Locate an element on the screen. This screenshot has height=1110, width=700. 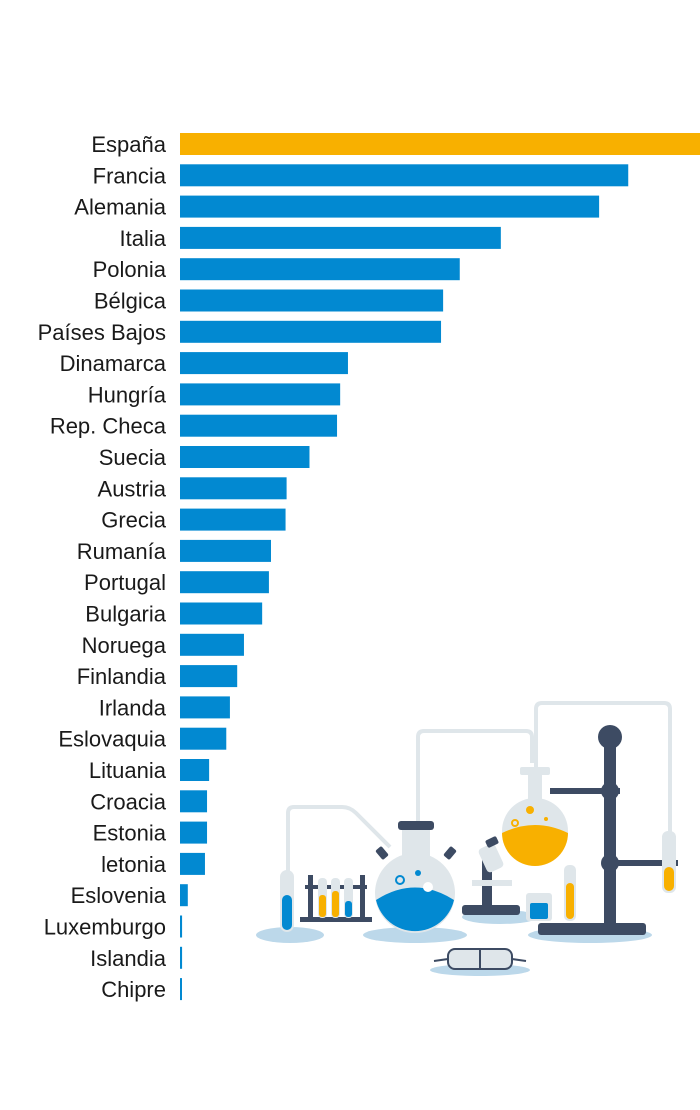
test-tube-icon is located at coordinates (287, 901).